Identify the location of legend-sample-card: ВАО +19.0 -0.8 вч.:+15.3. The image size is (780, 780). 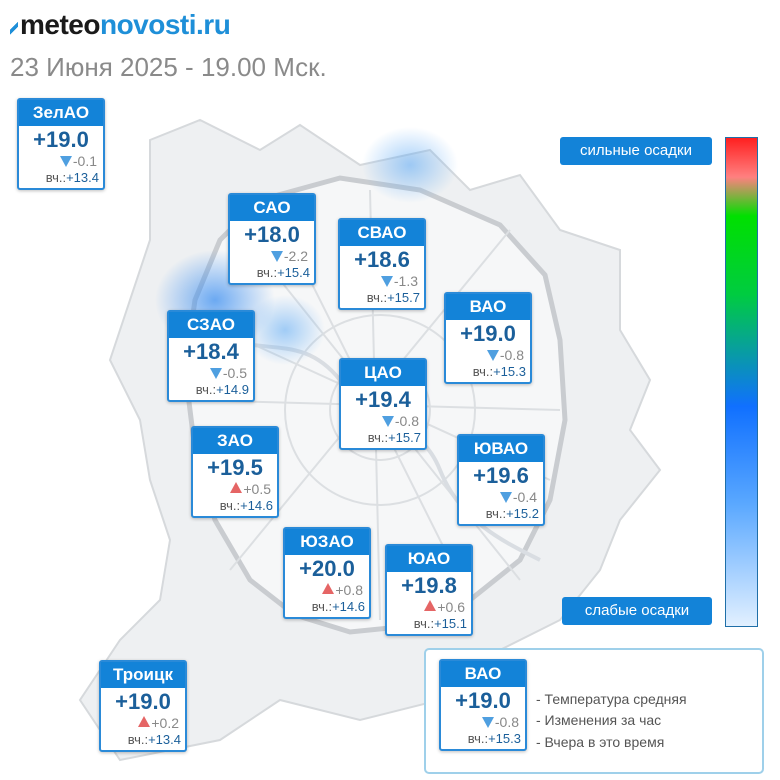
(483, 705).